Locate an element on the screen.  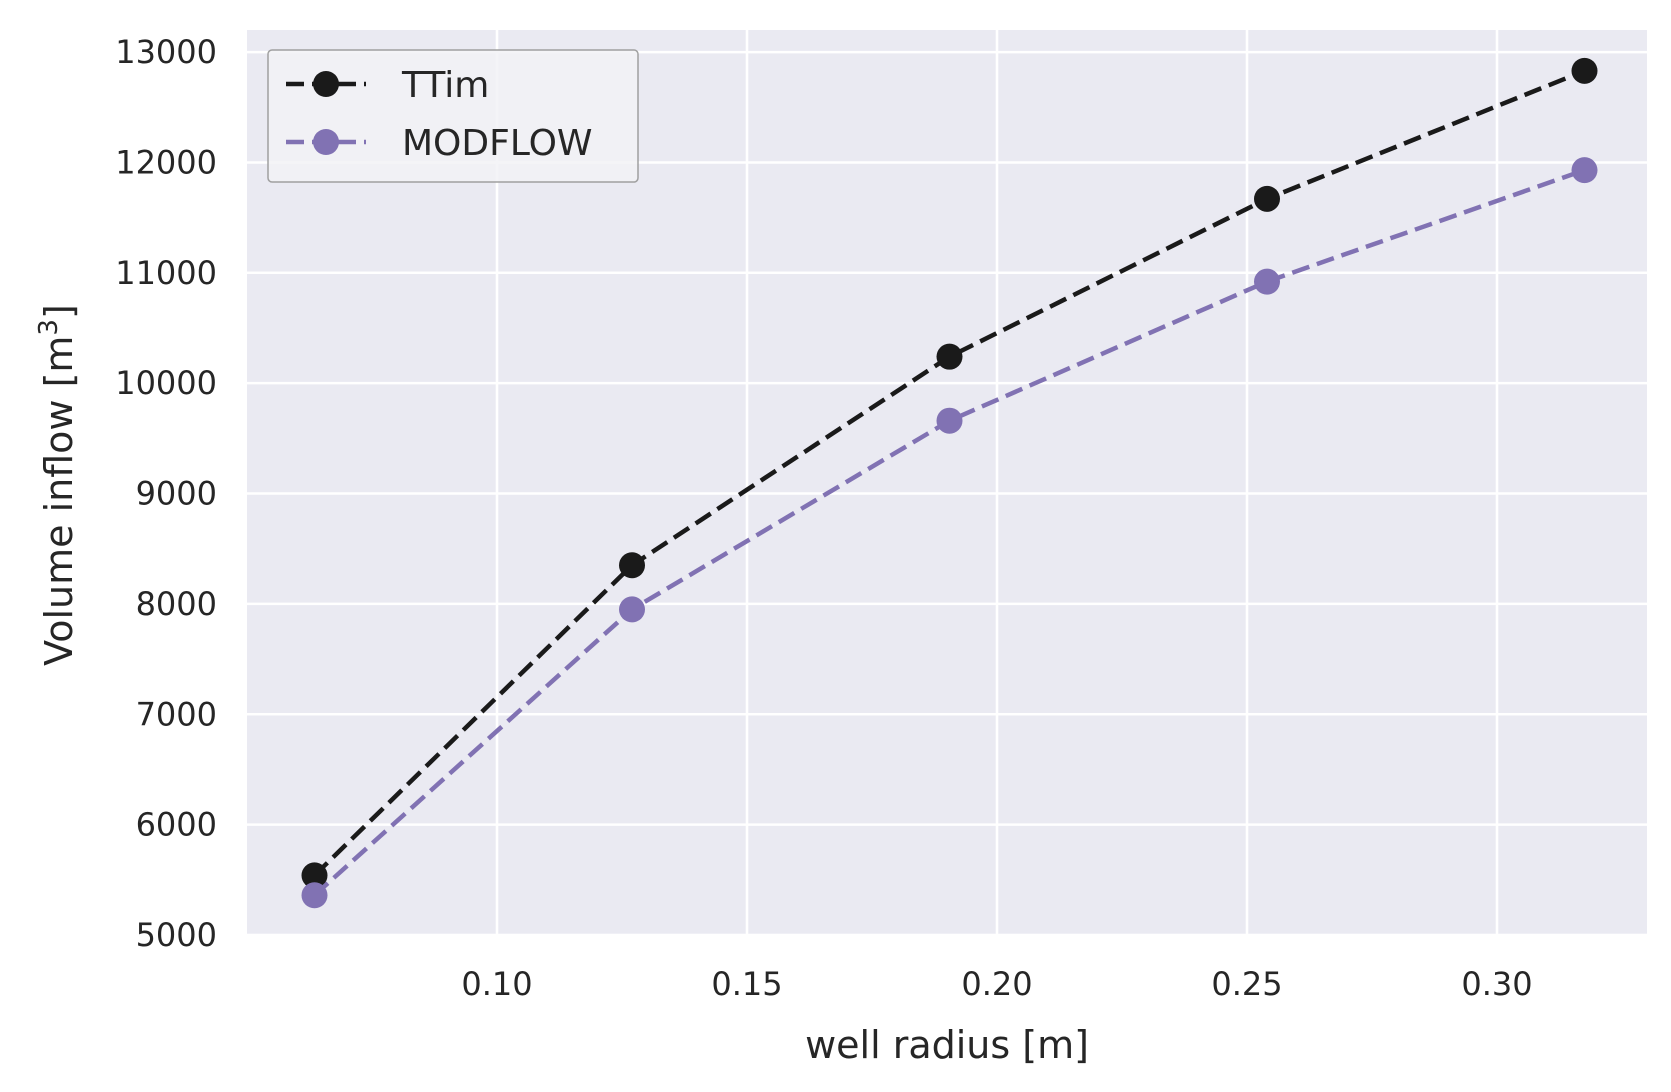
x-tick-label: 0.20 is located at coordinates (996, 984).